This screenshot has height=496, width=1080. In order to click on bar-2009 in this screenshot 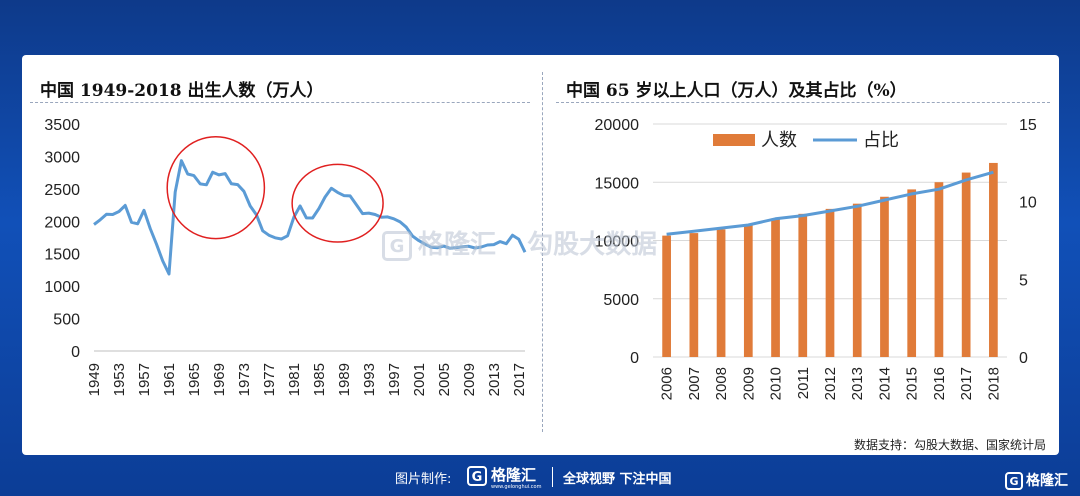, I will do `click(748, 291)`.